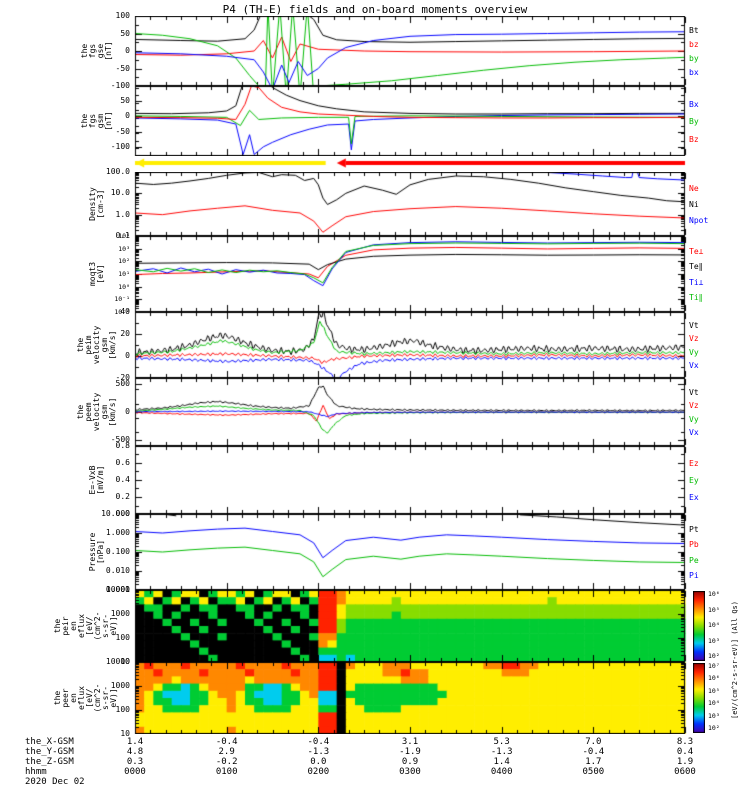  Describe the element at coordinates (410, 762) in the screenshot. I see `bottom-axis-value: 0.9` at that location.